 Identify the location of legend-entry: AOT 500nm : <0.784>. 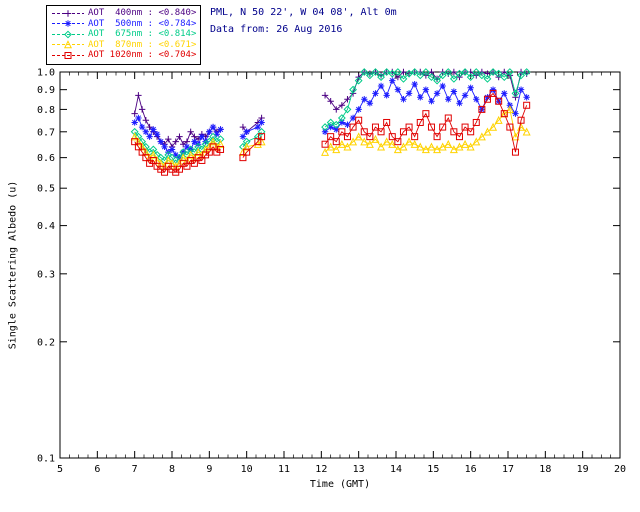
(123, 24).